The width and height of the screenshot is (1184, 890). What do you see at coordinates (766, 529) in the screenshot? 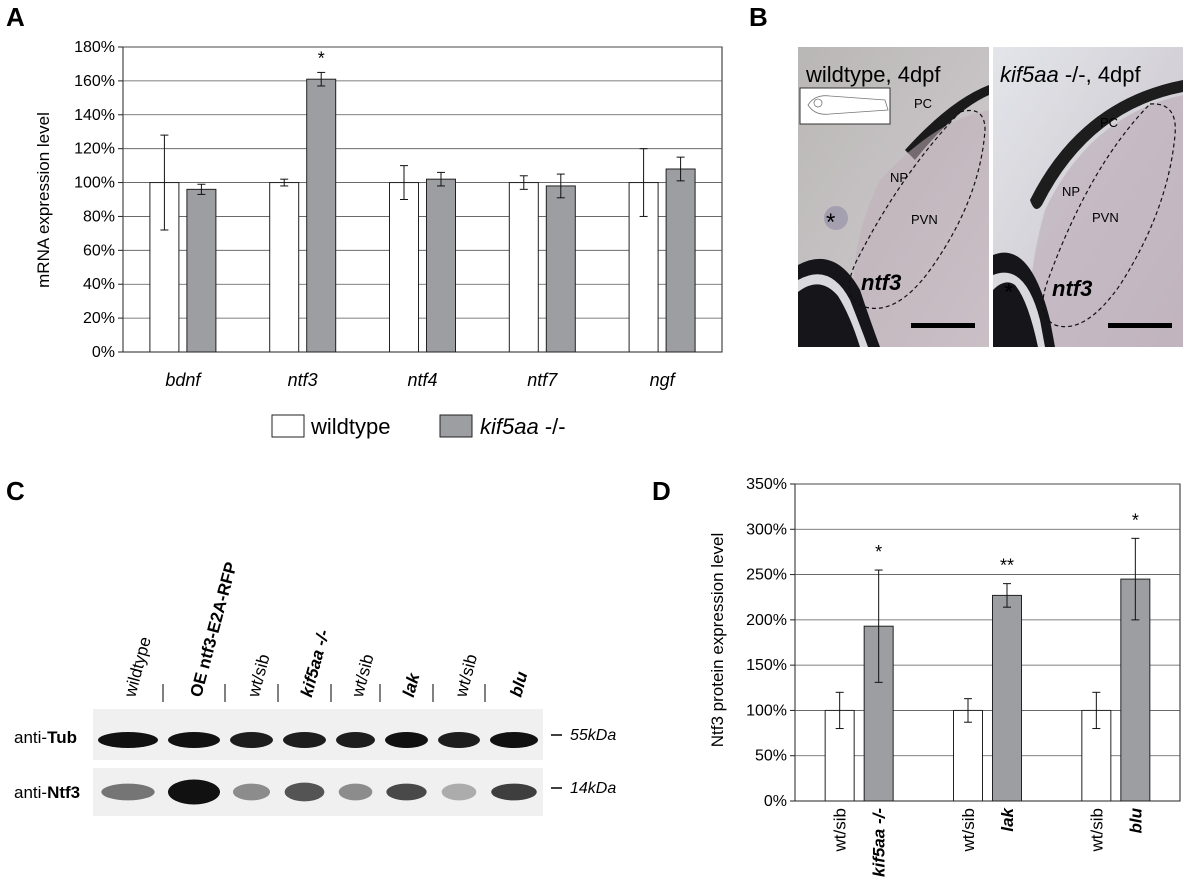
I see `chart-d-ytick-label: 300%` at bounding box center [766, 529].